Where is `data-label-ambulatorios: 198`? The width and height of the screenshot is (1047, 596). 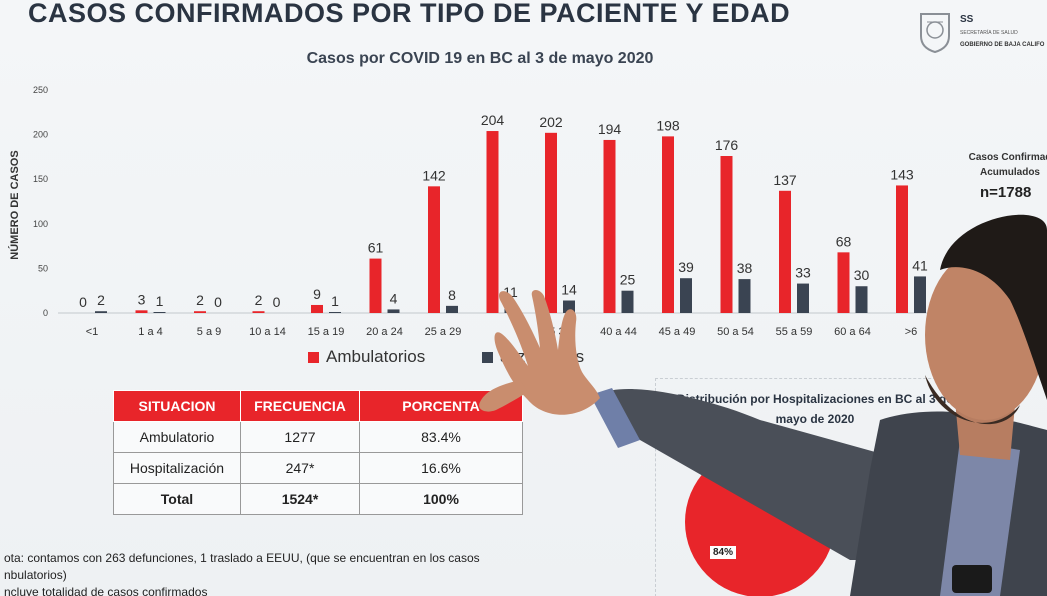 data-label-ambulatorios: 198 is located at coordinates (668, 125).